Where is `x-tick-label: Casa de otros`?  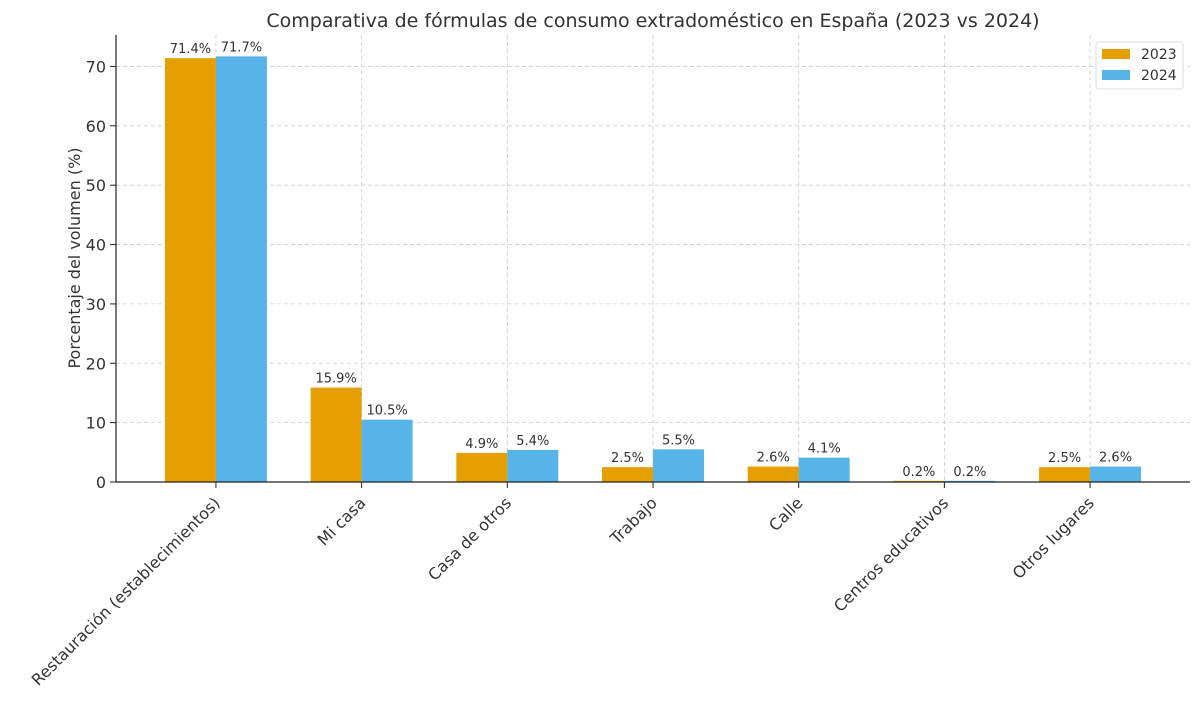
x-tick-label: Casa de otros is located at coordinates (469, 538).